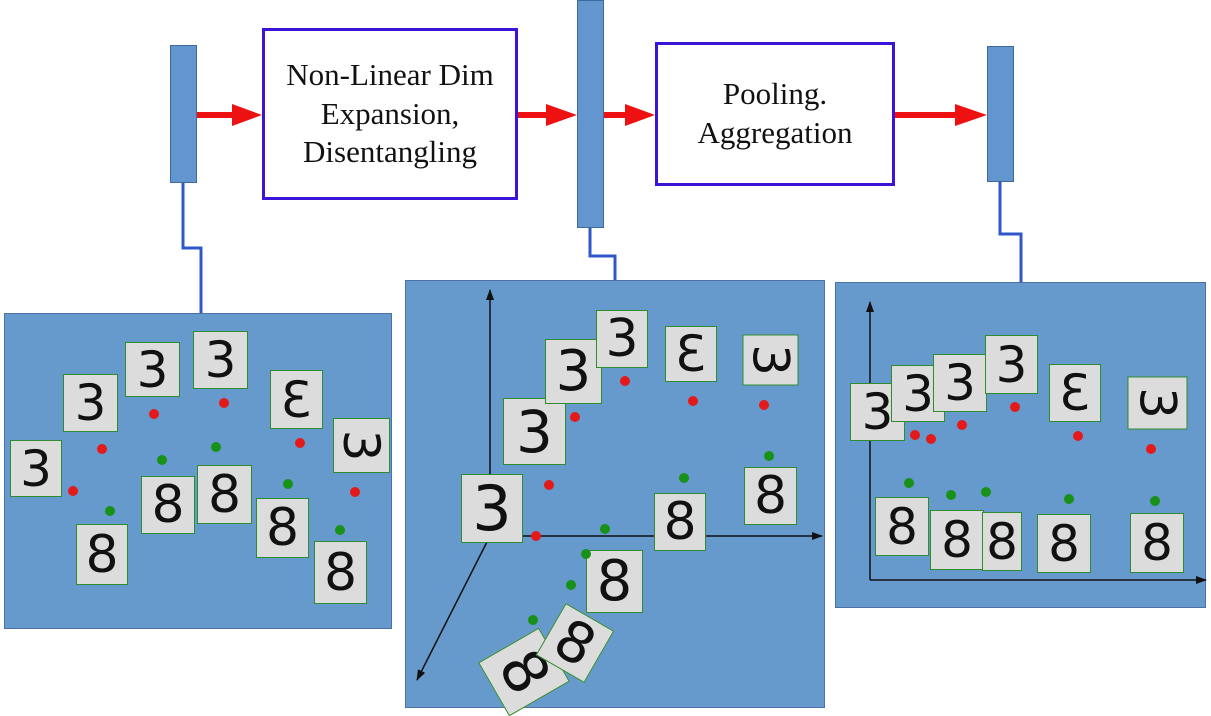 The width and height of the screenshot is (1211, 716). I want to click on input-feature-vector, so click(183, 114).